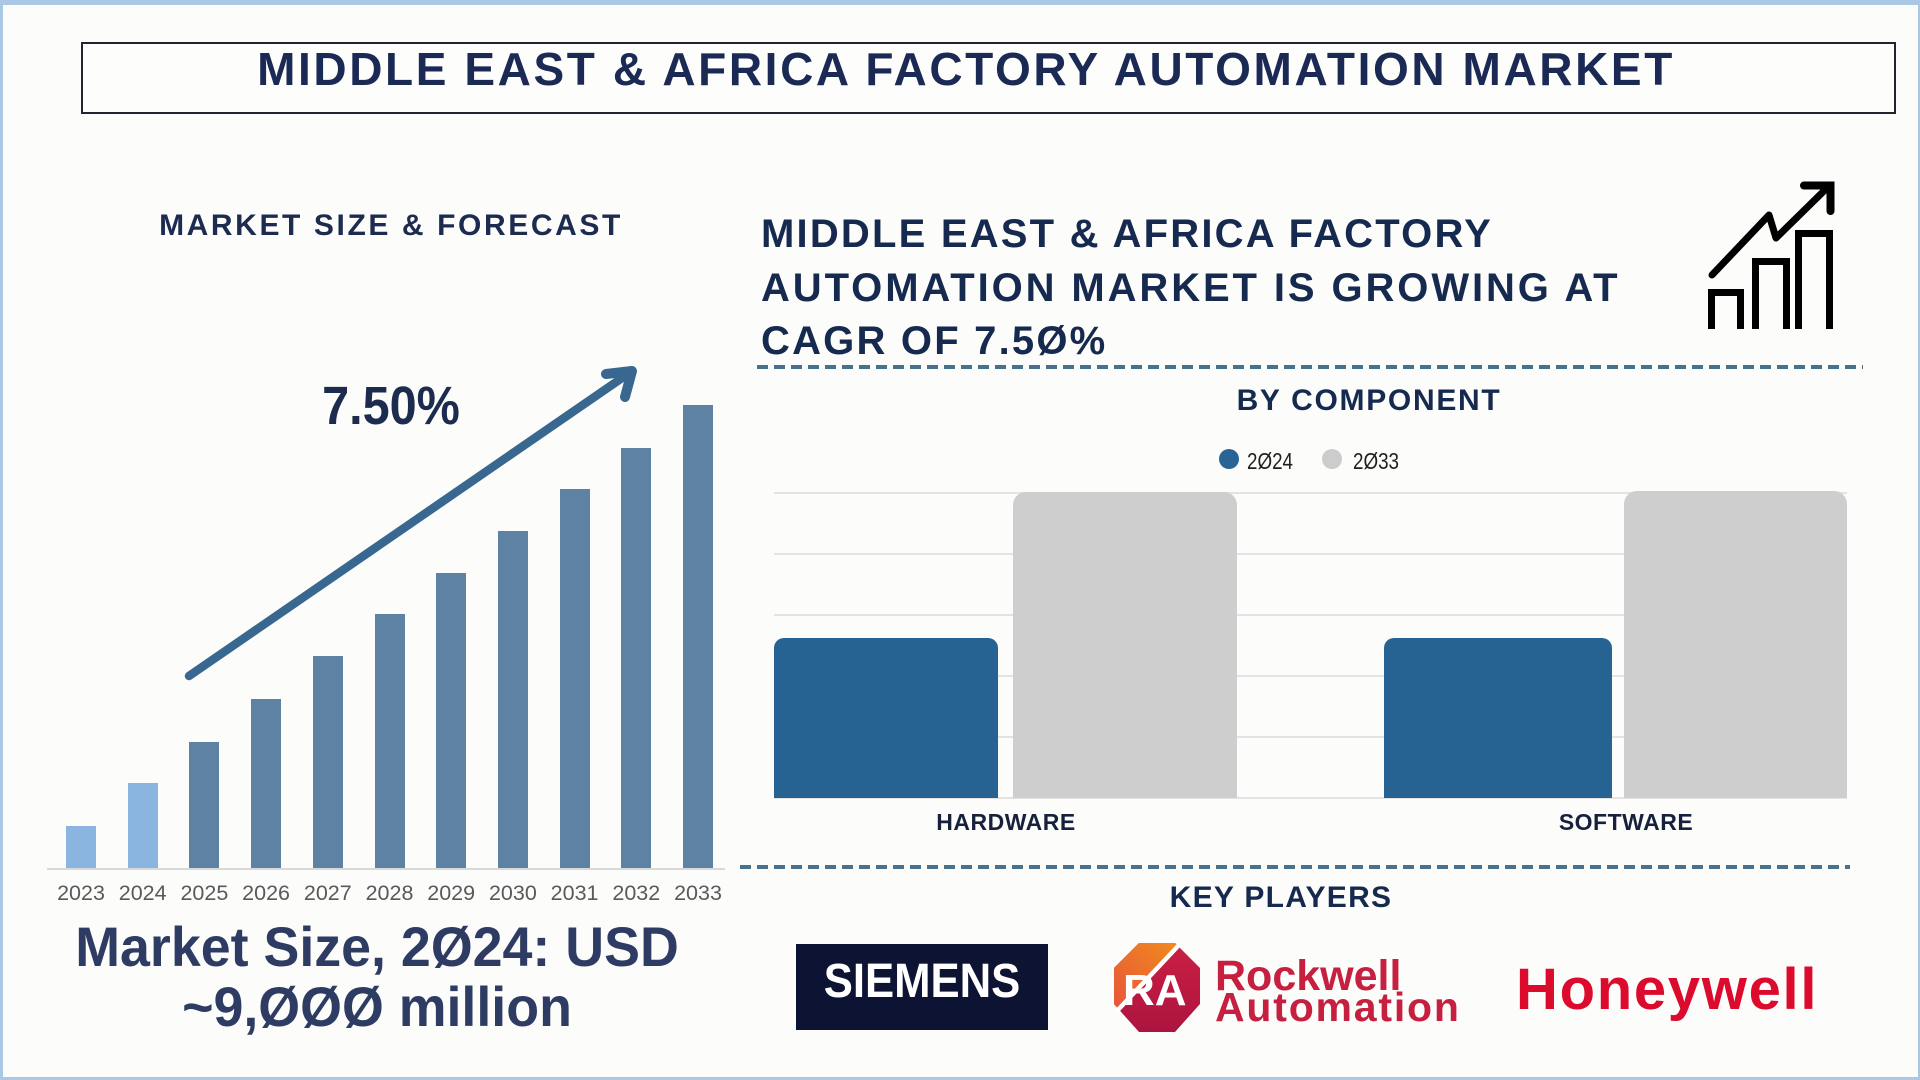  Describe the element at coordinates (1155, 990) in the screenshot. I see `svg-text: RA` at that location.